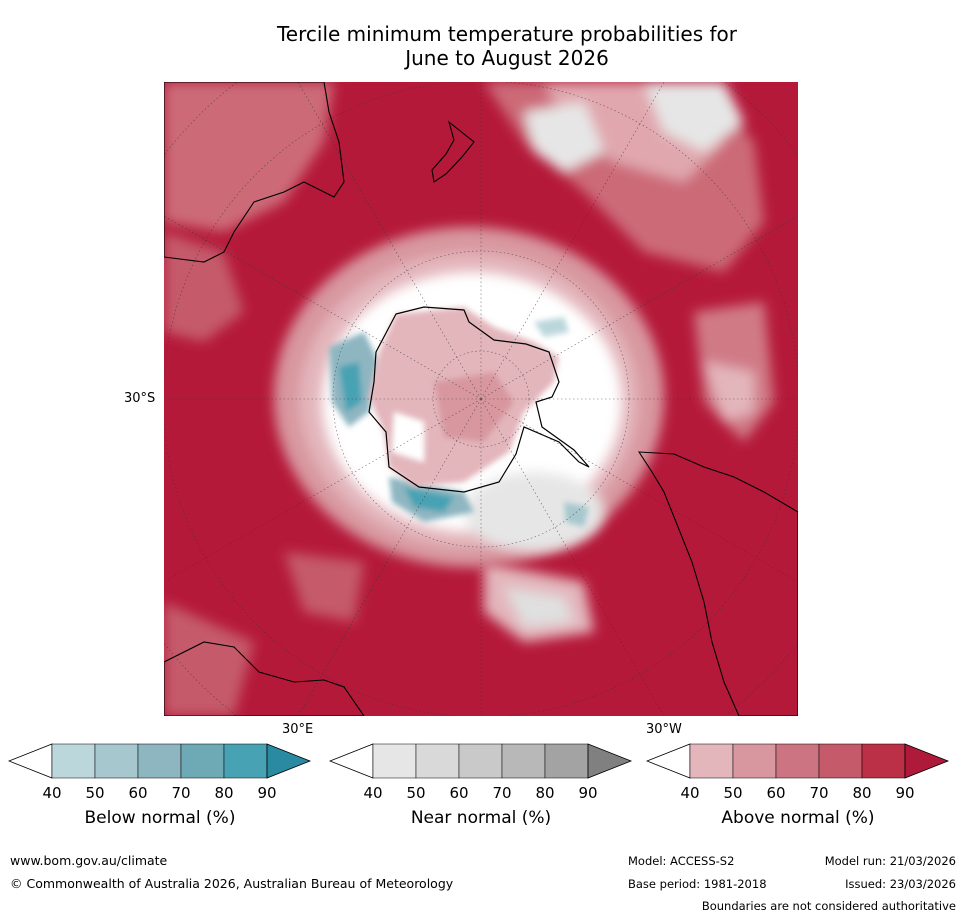 The width and height of the screenshot is (965, 919). Describe the element at coordinates (697, 884) in the screenshot. I see `base-period-text: Base period: 1981-2018` at that location.